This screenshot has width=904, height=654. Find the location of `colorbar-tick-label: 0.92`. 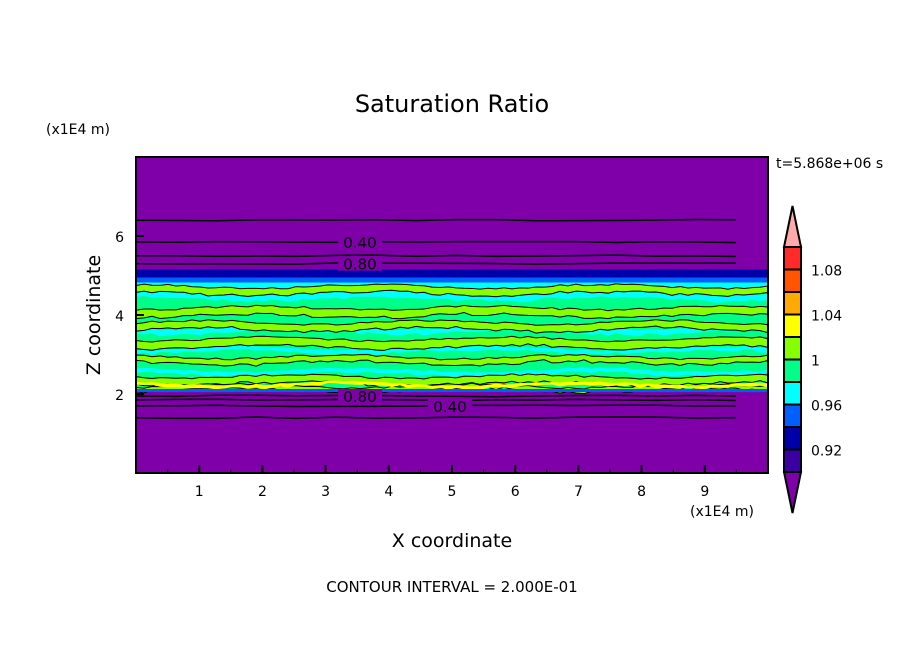

colorbar-tick-label: 0.92 is located at coordinates (826, 452).